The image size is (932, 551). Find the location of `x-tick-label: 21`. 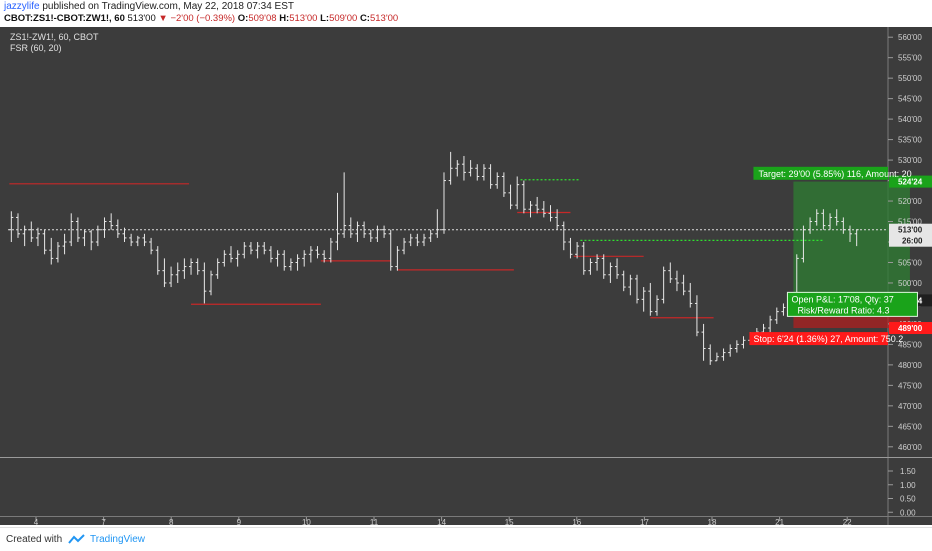

x-tick-label: 21 is located at coordinates (779, 521).